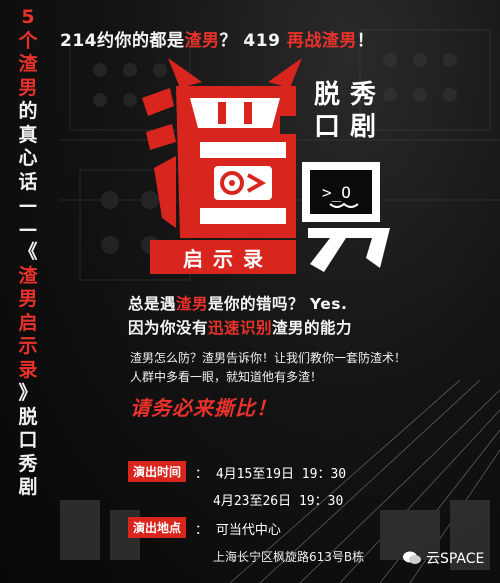 The image size is (500, 583). What do you see at coordinates (363, 95) in the screenshot?
I see `tuokou-char: 秀` at bounding box center [363, 95].